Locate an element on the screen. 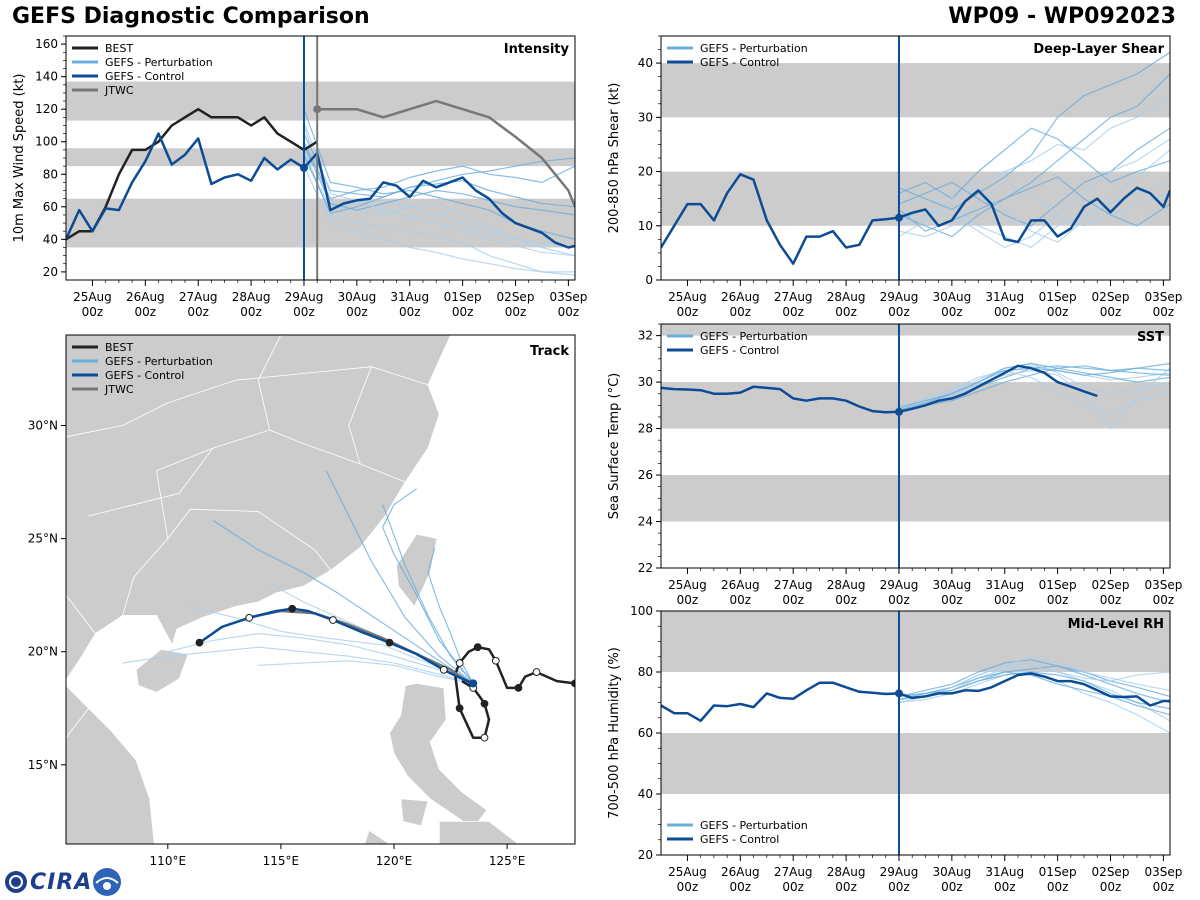 This screenshot has height=900, width=1200. y-axis-label: 700-500 hPa Humidity (%) is located at coordinates (614, 733).